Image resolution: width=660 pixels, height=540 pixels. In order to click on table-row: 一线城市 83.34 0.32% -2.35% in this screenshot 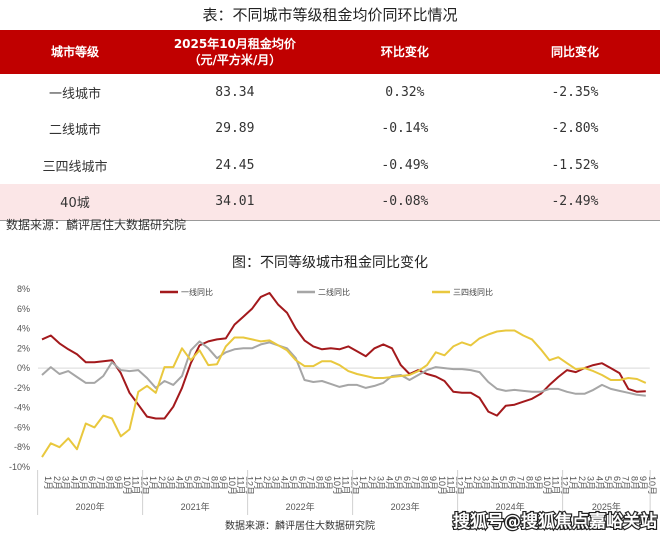, I will do `click(330, 92)`.